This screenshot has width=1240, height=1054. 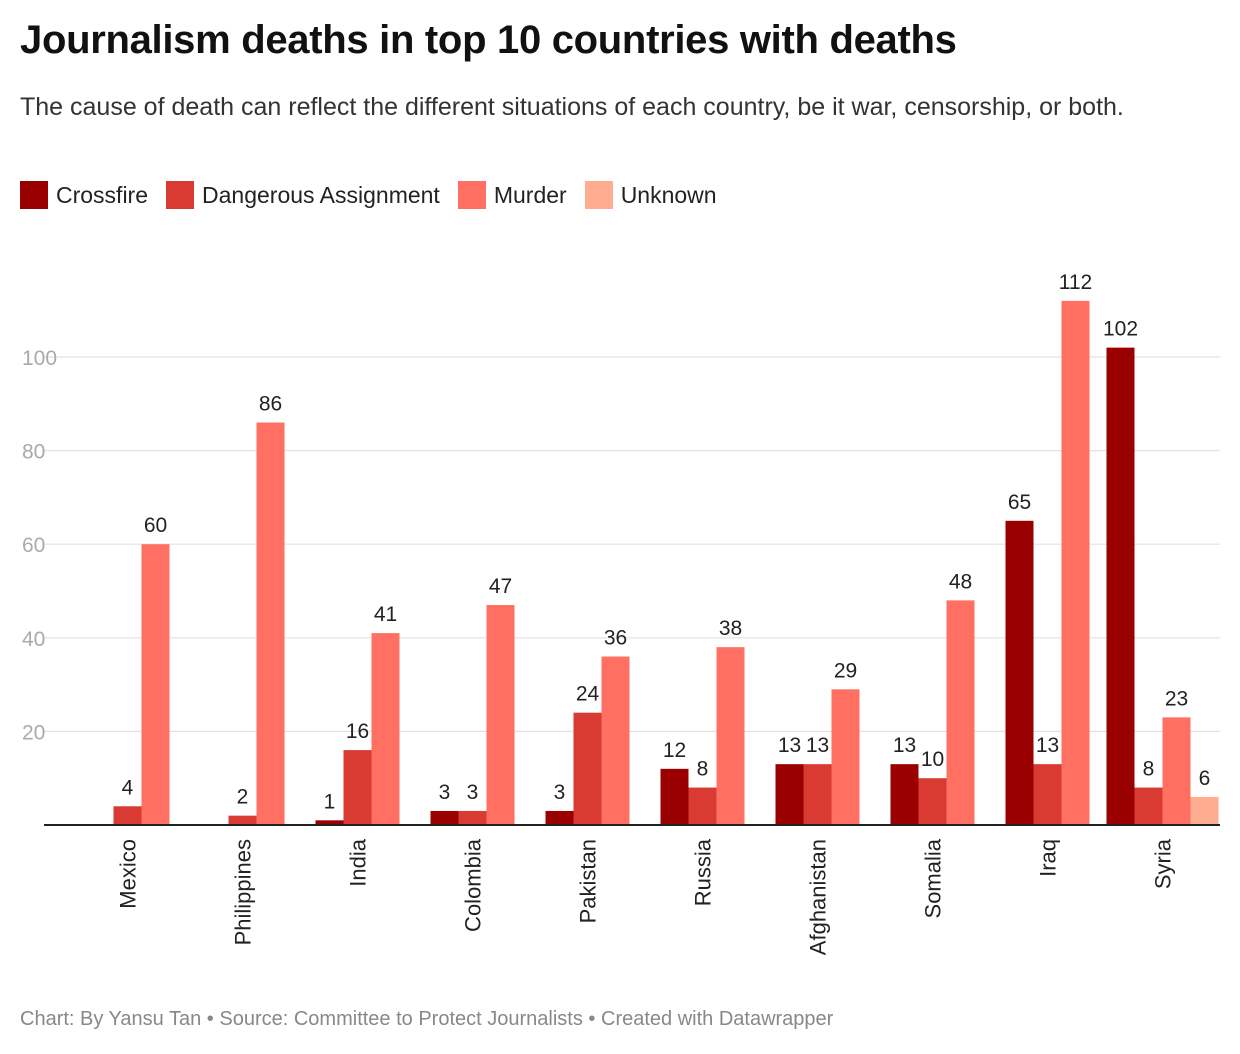 I want to click on bar-somalia-murder, so click(x=960, y=712).